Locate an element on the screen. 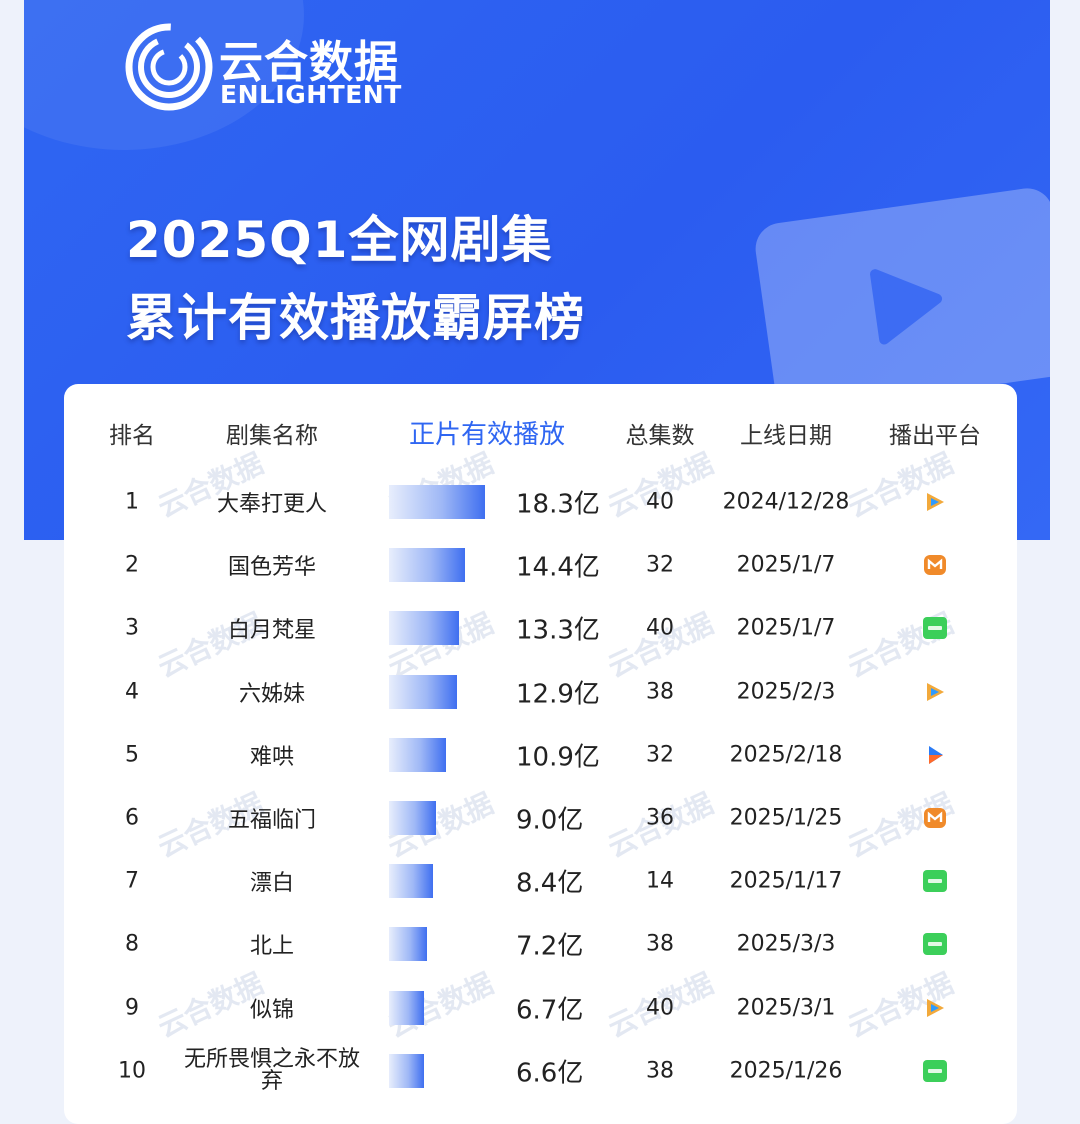  table-row: 10 无所畏惧之永不放弃 6.6亿 38 2025/1/26 is located at coordinates (540, 1071).